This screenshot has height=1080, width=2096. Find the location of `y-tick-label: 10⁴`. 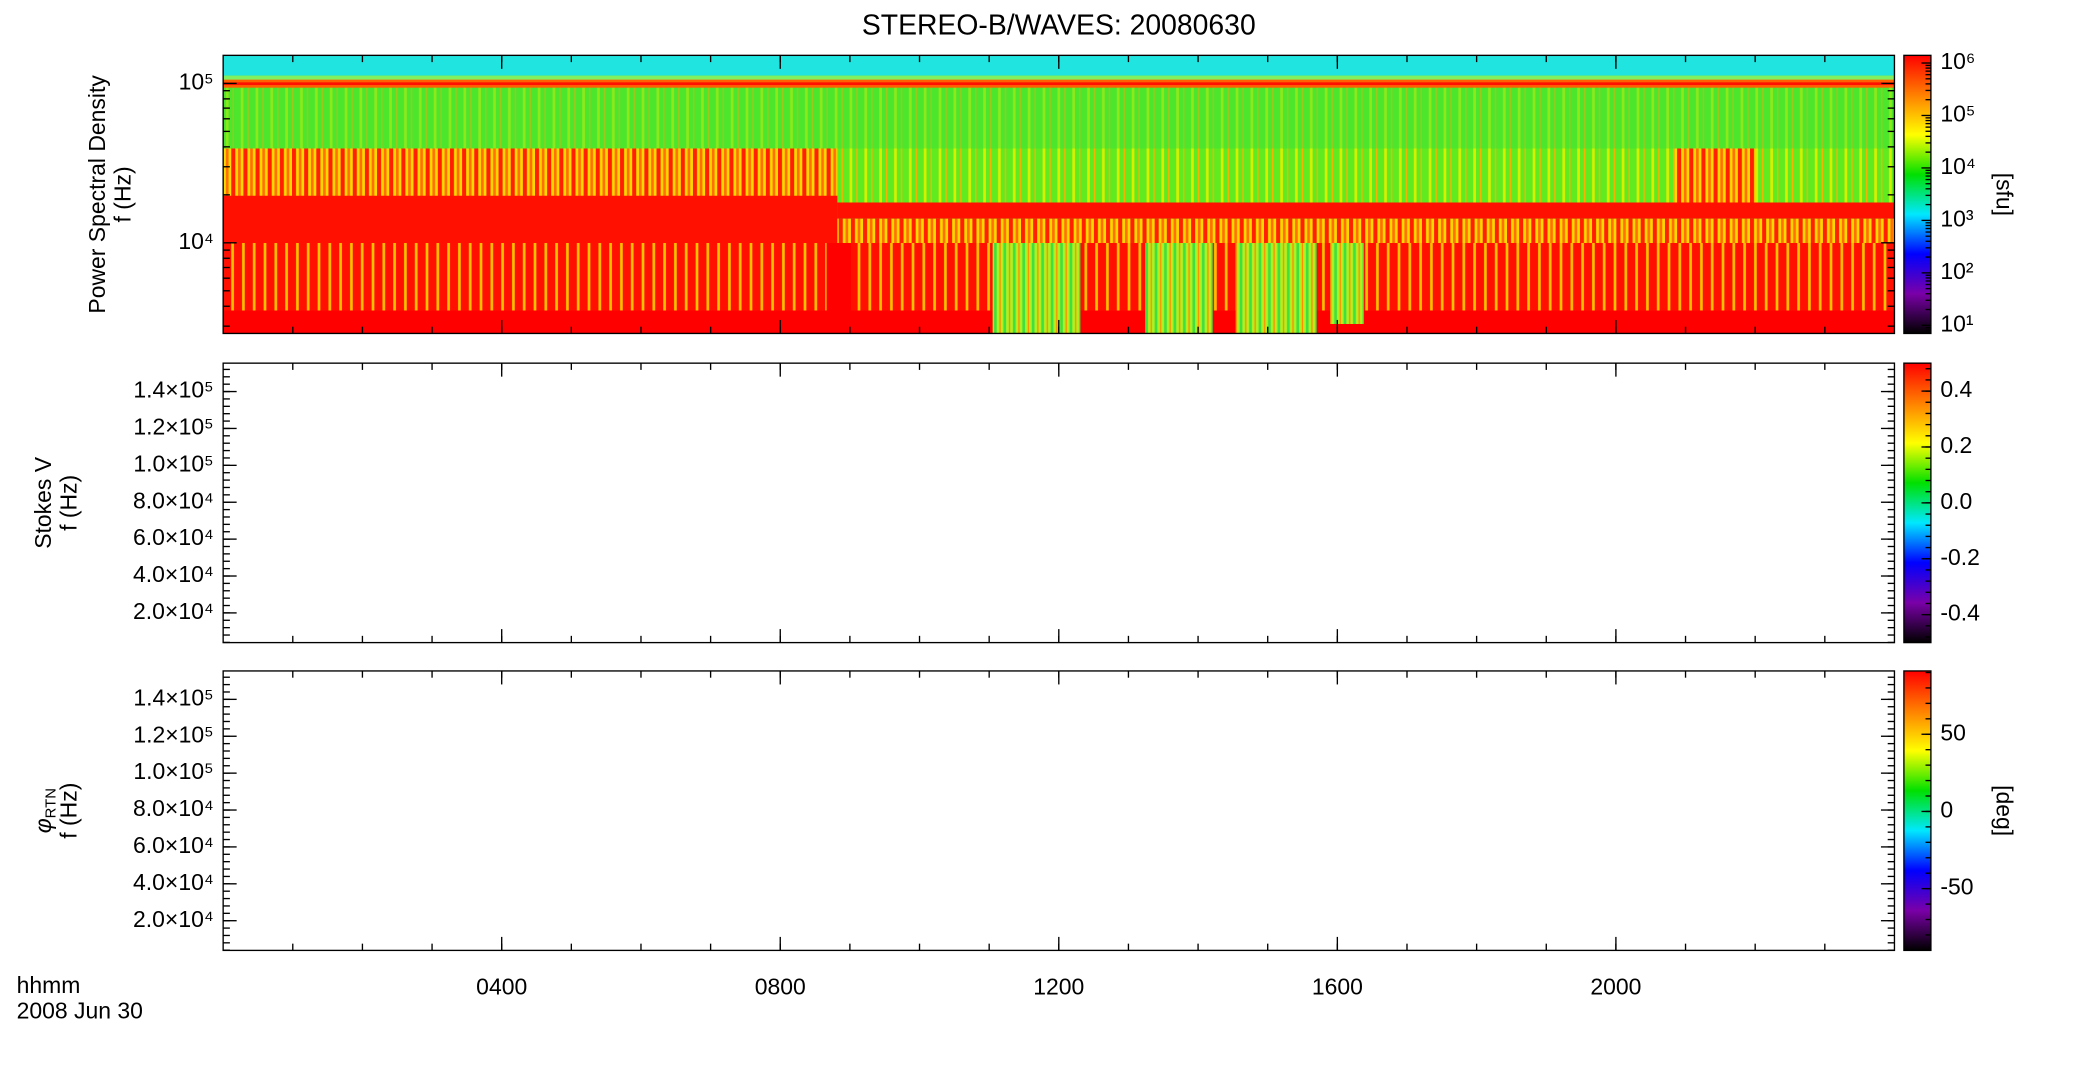

y-tick-label: 10⁴ is located at coordinates (195, 241).